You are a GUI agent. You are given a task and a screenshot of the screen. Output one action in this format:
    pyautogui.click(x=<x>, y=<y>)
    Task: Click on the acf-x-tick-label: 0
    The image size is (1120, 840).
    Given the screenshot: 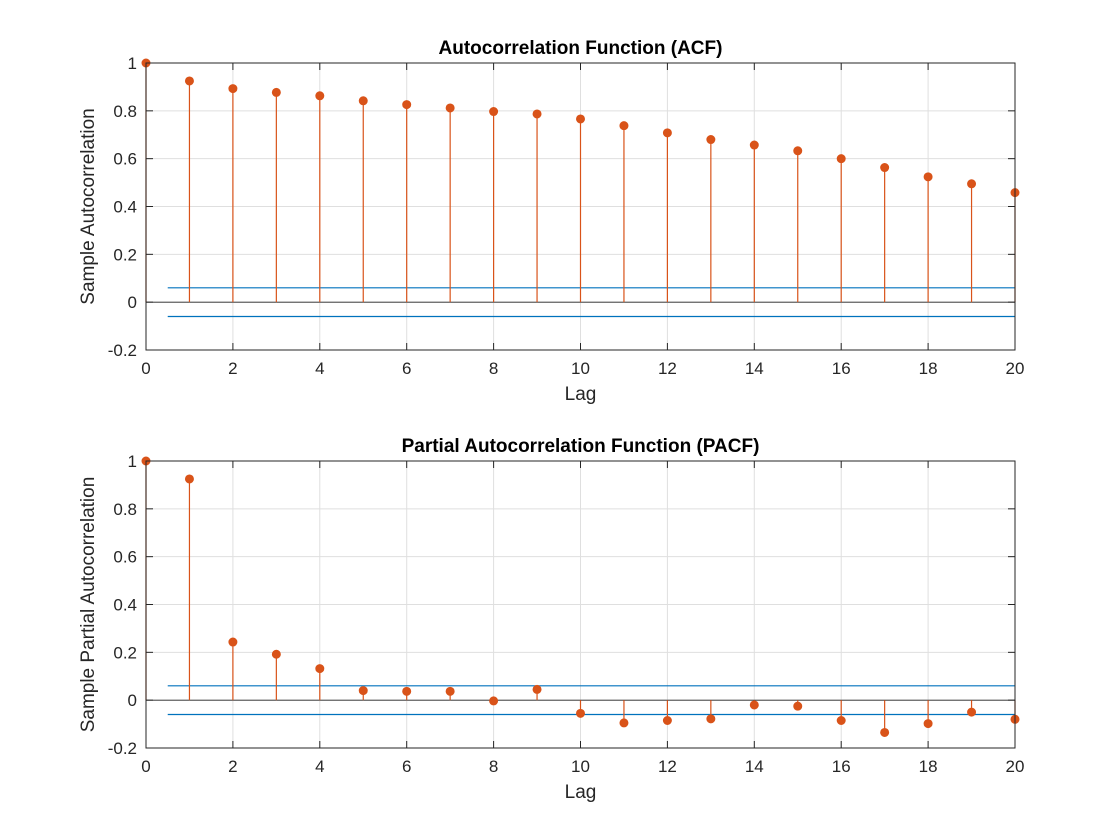 What is the action you would take?
    pyautogui.click(x=145, y=368)
    